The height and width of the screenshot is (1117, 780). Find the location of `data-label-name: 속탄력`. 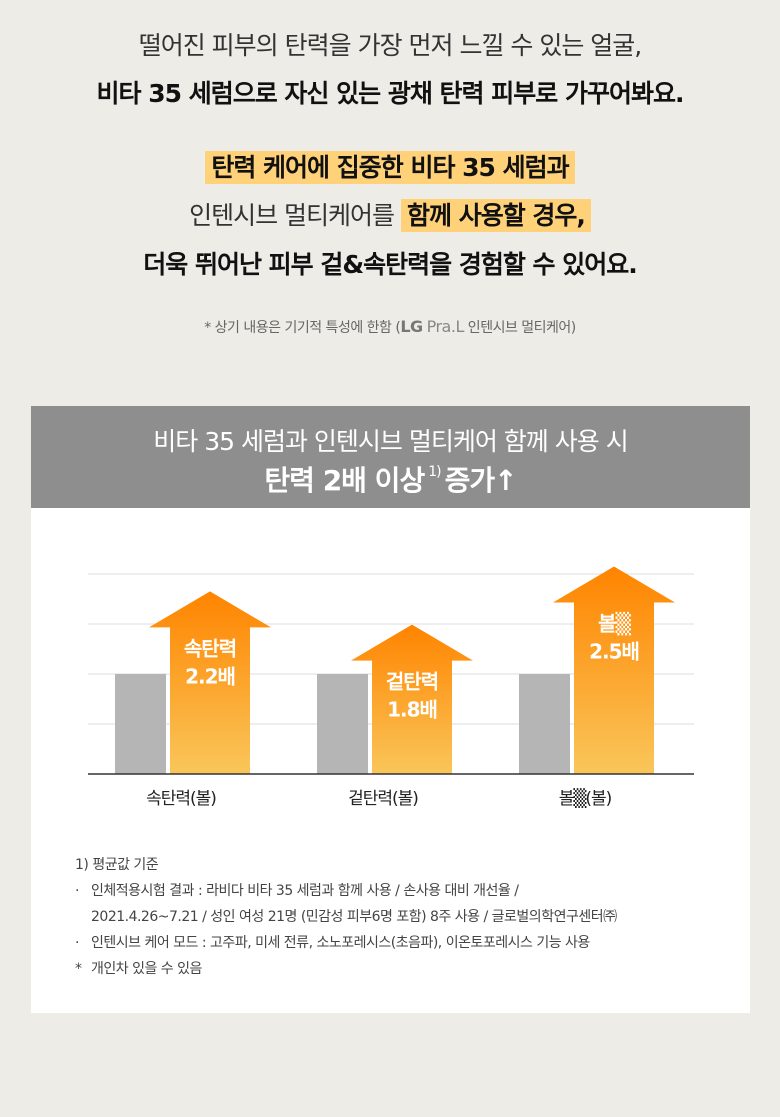

data-label-name: 속탄력 is located at coordinates (210, 648).